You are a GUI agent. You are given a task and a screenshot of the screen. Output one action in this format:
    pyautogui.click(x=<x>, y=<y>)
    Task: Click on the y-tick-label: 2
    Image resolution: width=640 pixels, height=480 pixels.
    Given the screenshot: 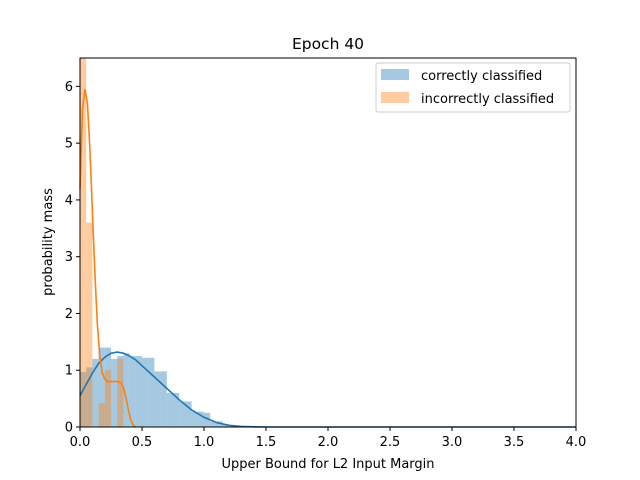 What is the action you would take?
    pyautogui.click(x=69, y=314)
    